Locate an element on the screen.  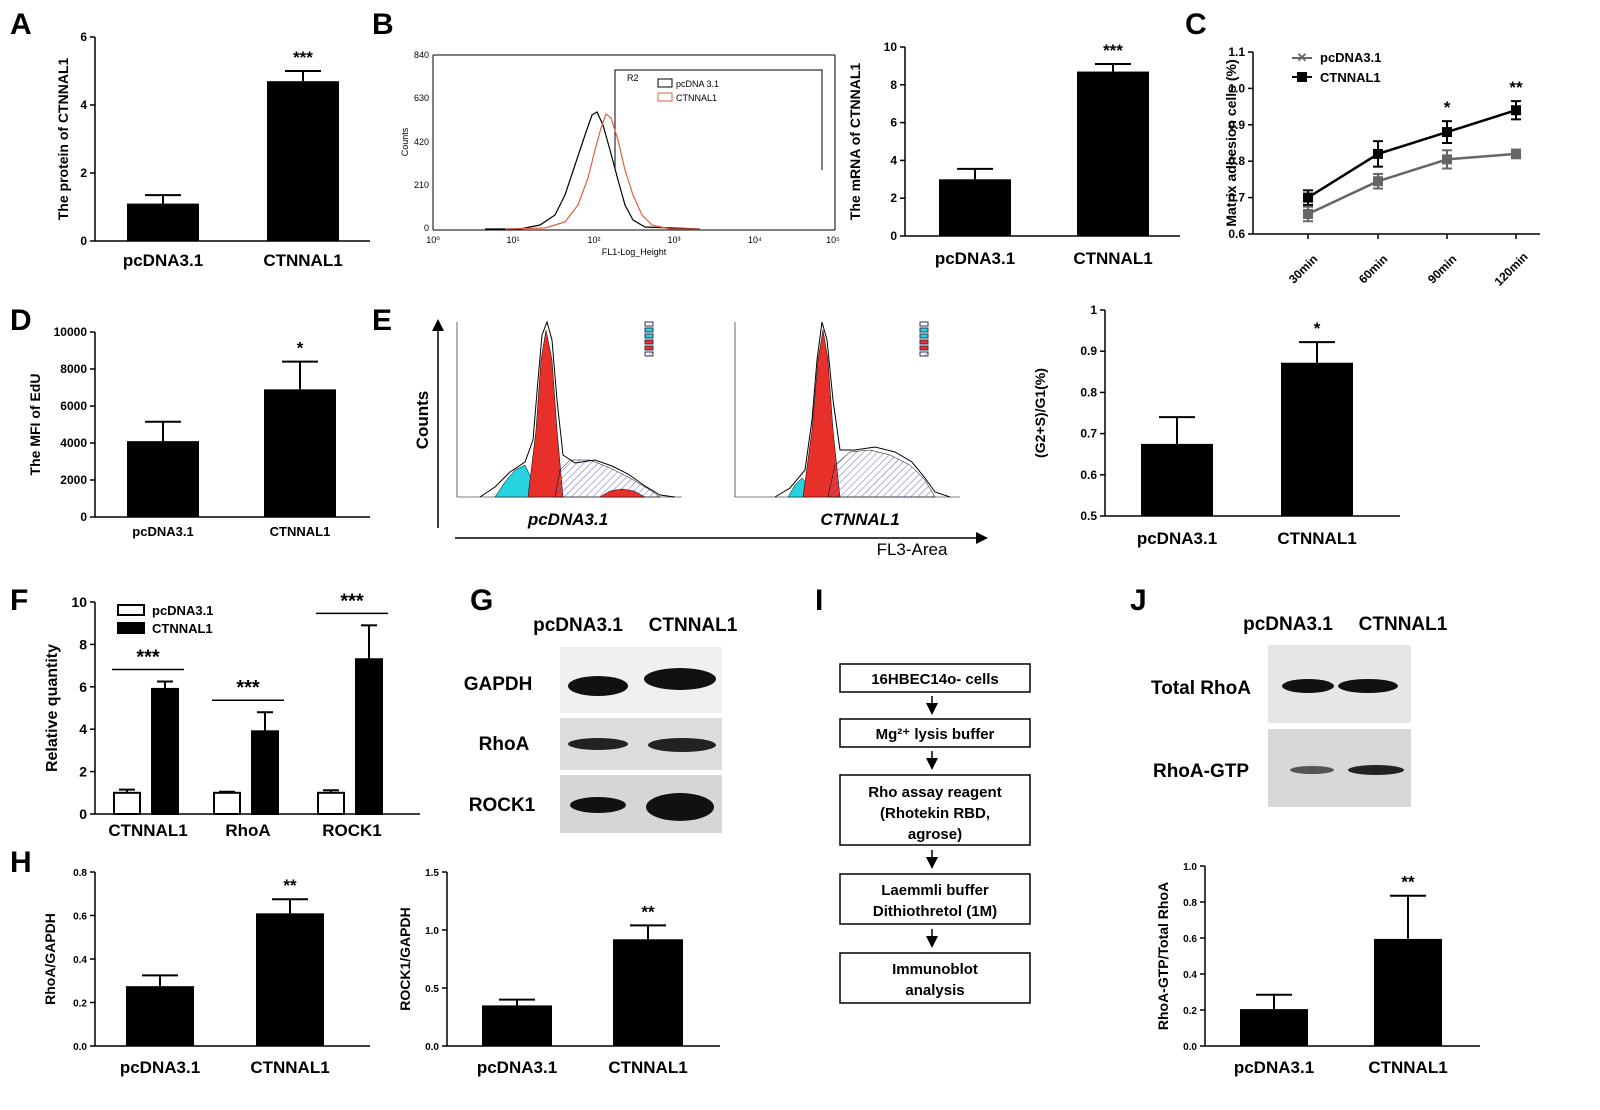
flow-step-text: (Rhotekin RBD, is located at coordinates (935, 813).